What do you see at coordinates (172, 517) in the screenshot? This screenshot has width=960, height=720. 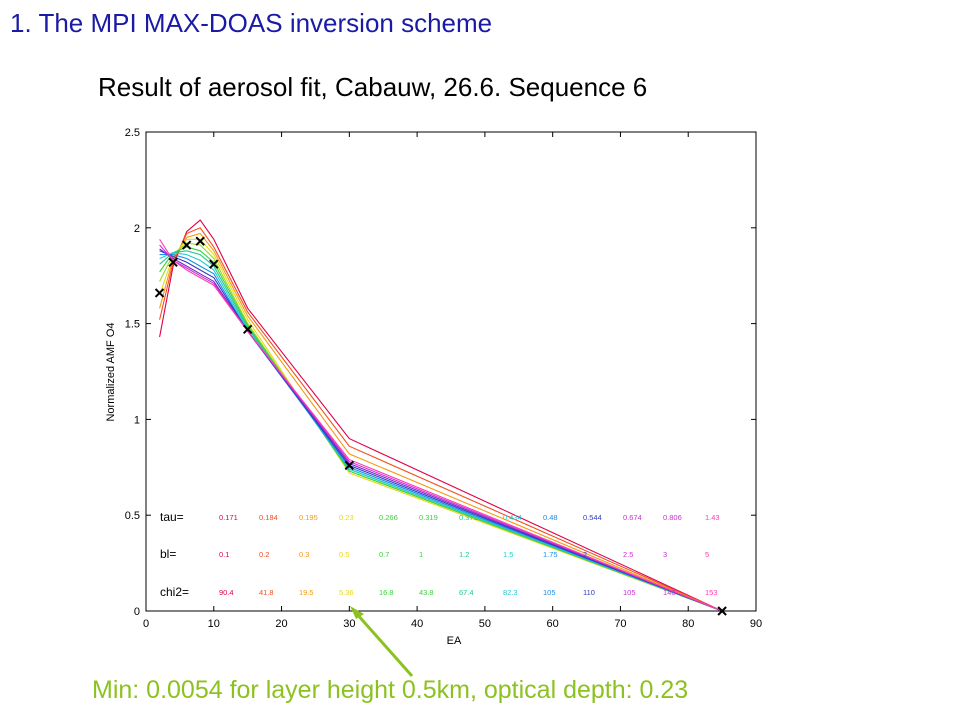 I see `annotation-row-label: tau=` at bounding box center [172, 517].